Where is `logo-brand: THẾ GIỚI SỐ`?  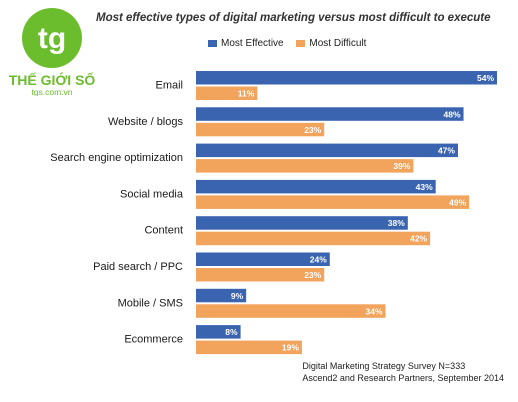
logo-brand: THẾ GIỚI SỐ is located at coordinates (52, 79).